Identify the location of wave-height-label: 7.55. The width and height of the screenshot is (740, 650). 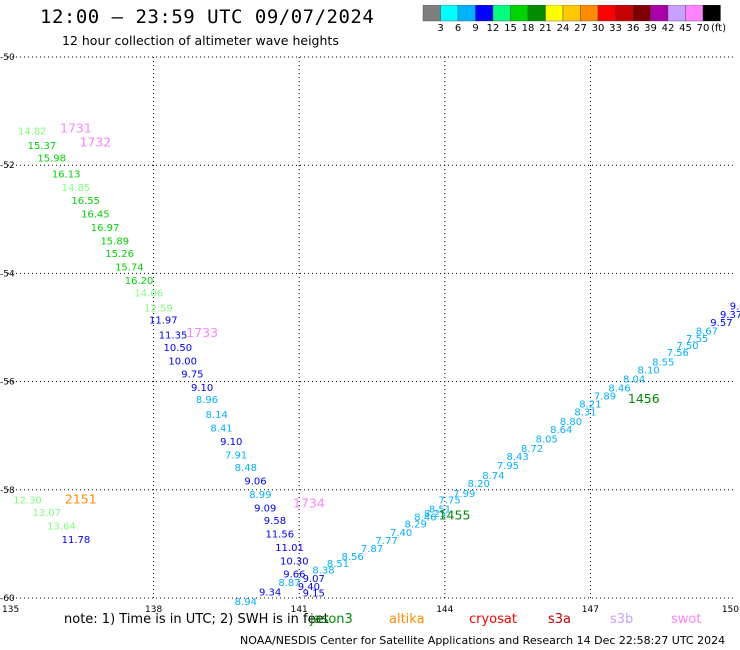
(697, 339).